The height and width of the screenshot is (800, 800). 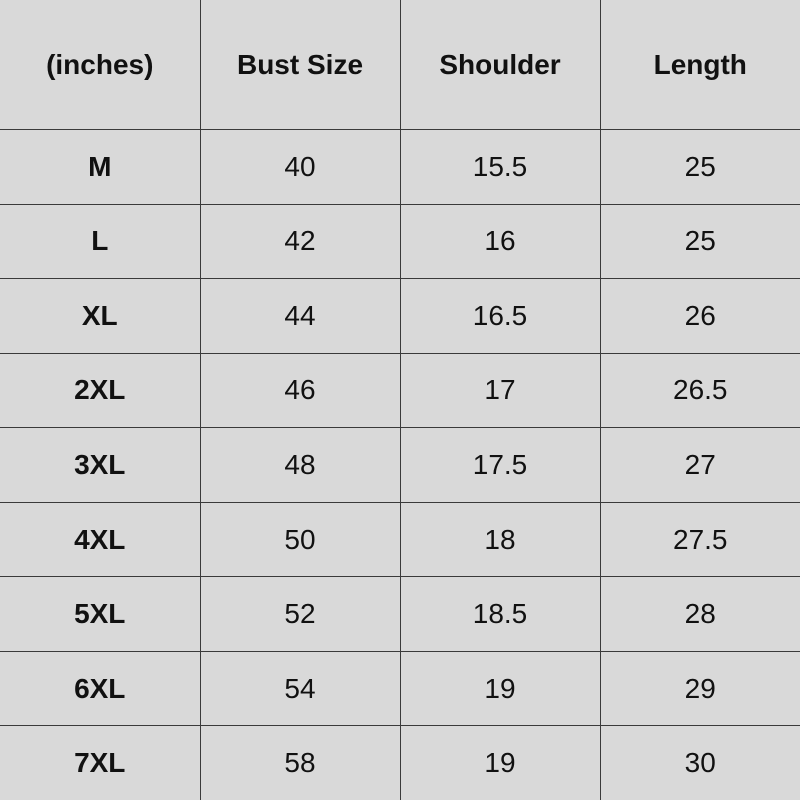 I want to click on cell-bust-size: 52, so click(x=300, y=614).